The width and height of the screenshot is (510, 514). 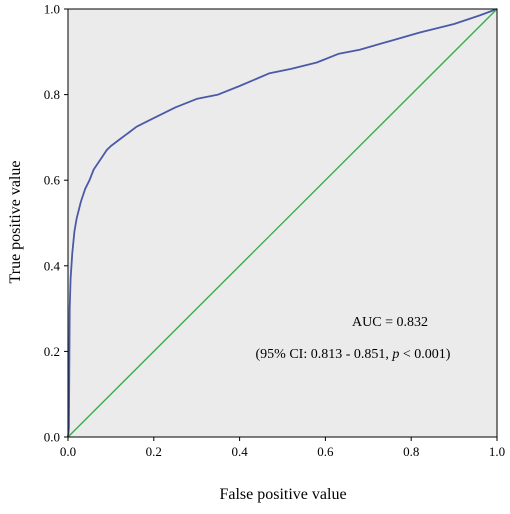 I want to click on x-tick-label: 0.8, so click(x=411, y=451).